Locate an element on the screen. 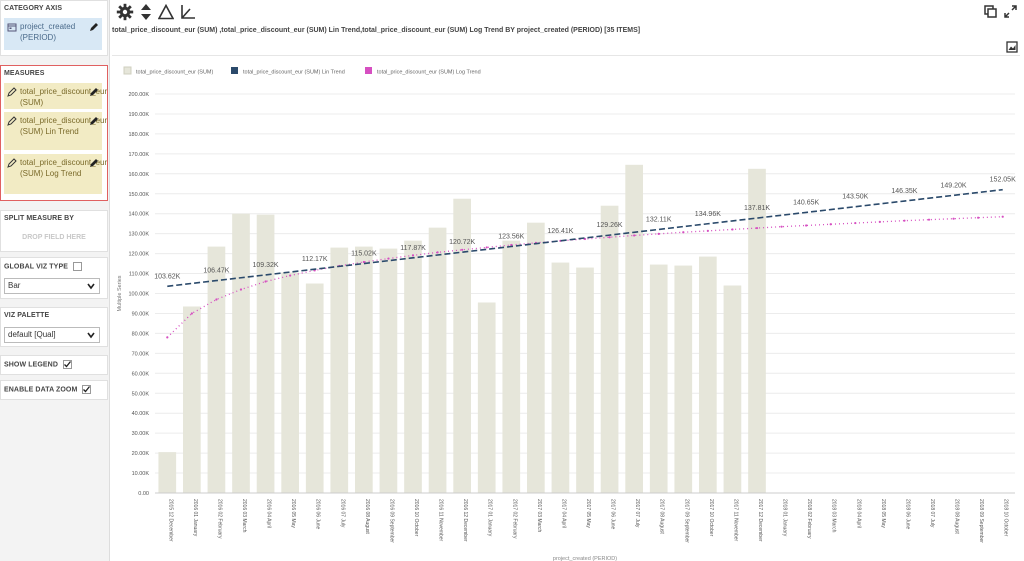 This screenshot has height=561, width=1024. sort-icon is located at coordinates (146, 12).